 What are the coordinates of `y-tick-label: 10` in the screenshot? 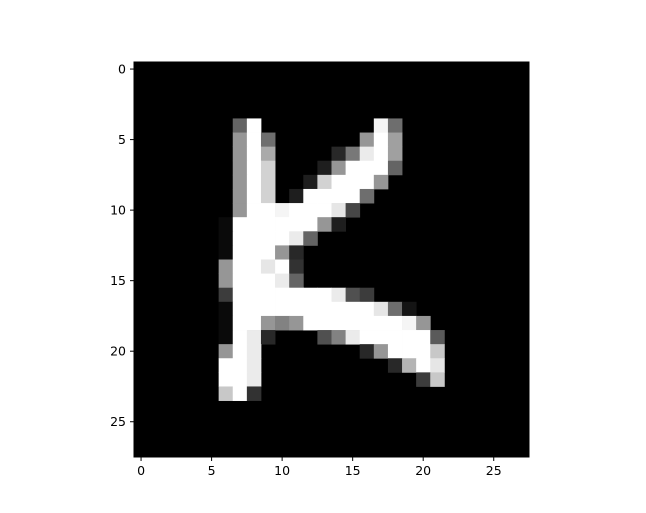 It's located at (118, 210).